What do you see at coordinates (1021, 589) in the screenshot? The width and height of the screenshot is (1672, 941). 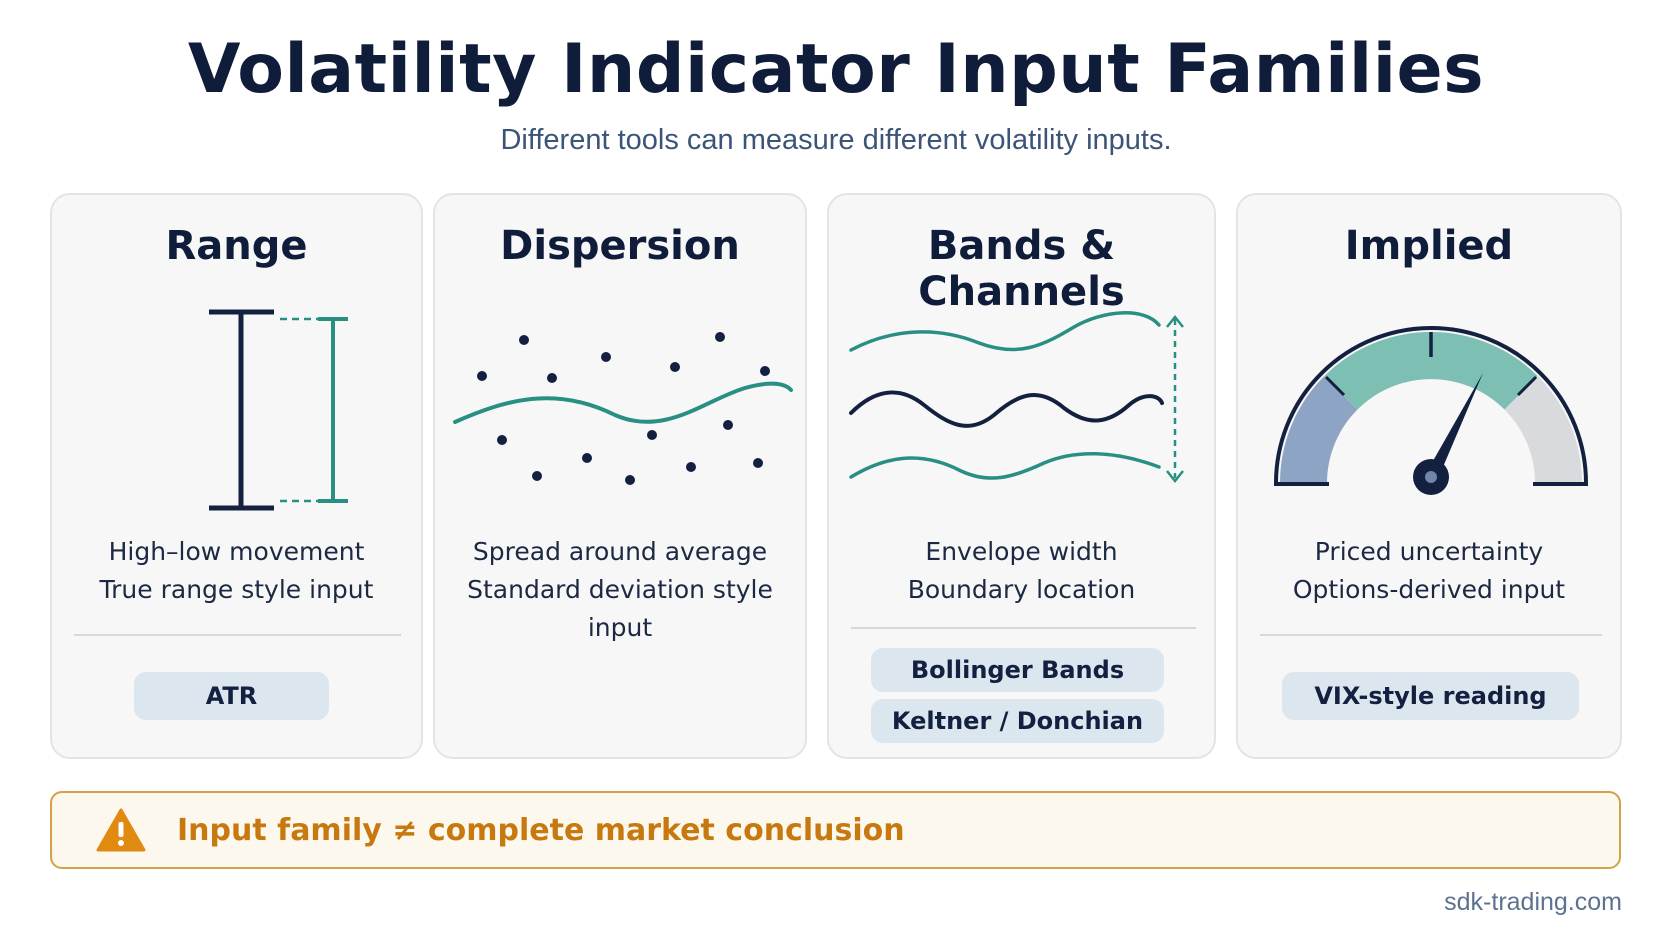 I see `desc-line: Boundary location` at bounding box center [1021, 589].